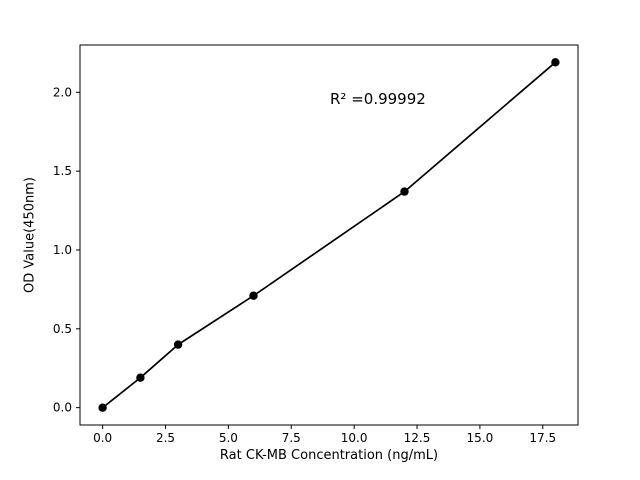 Image resolution: width=640 pixels, height=480 pixels. Describe the element at coordinates (62, 92) in the screenshot. I see `y-tick-label: 2.0` at that location.